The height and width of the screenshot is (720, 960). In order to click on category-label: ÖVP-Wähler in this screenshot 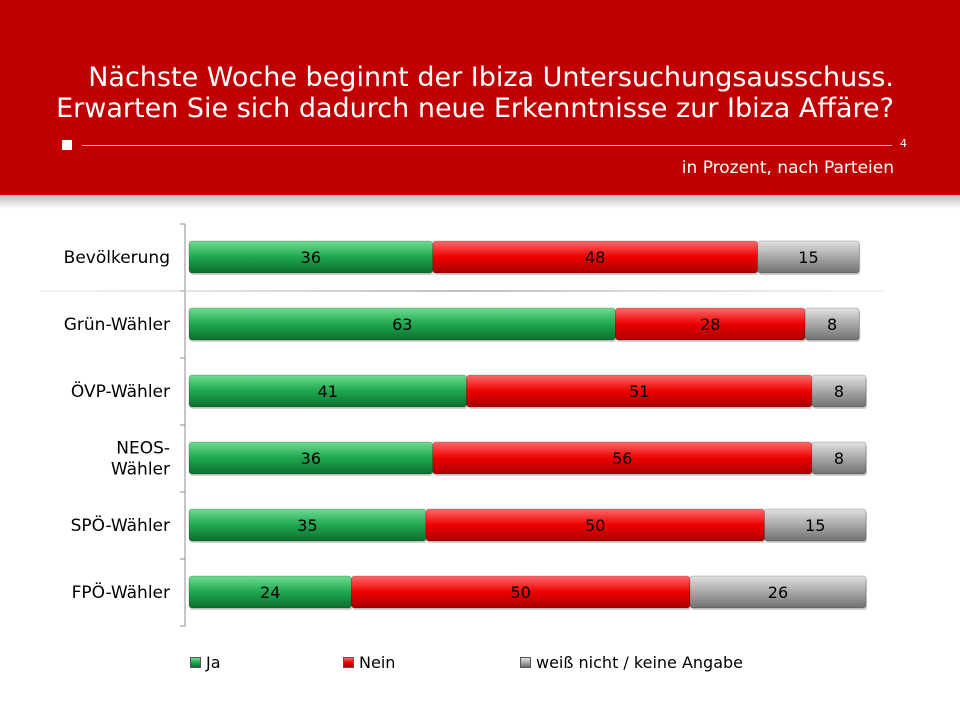, I will do `click(120, 391)`.